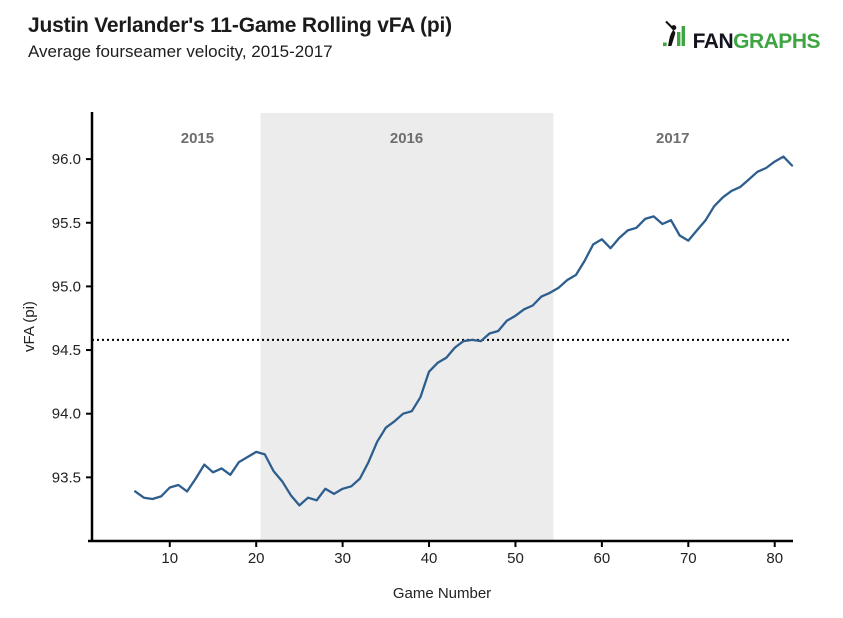  I want to click on year-label-2016: 2016, so click(406, 138).